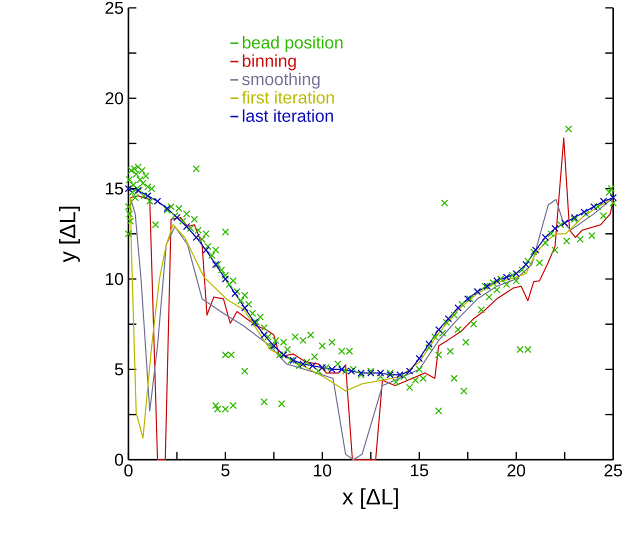 This screenshot has height=549, width=629. What do you see at coordinates (115, 188) in the screenshot?
I see `y-tick-label: 15` at bounding box center [115, 188].